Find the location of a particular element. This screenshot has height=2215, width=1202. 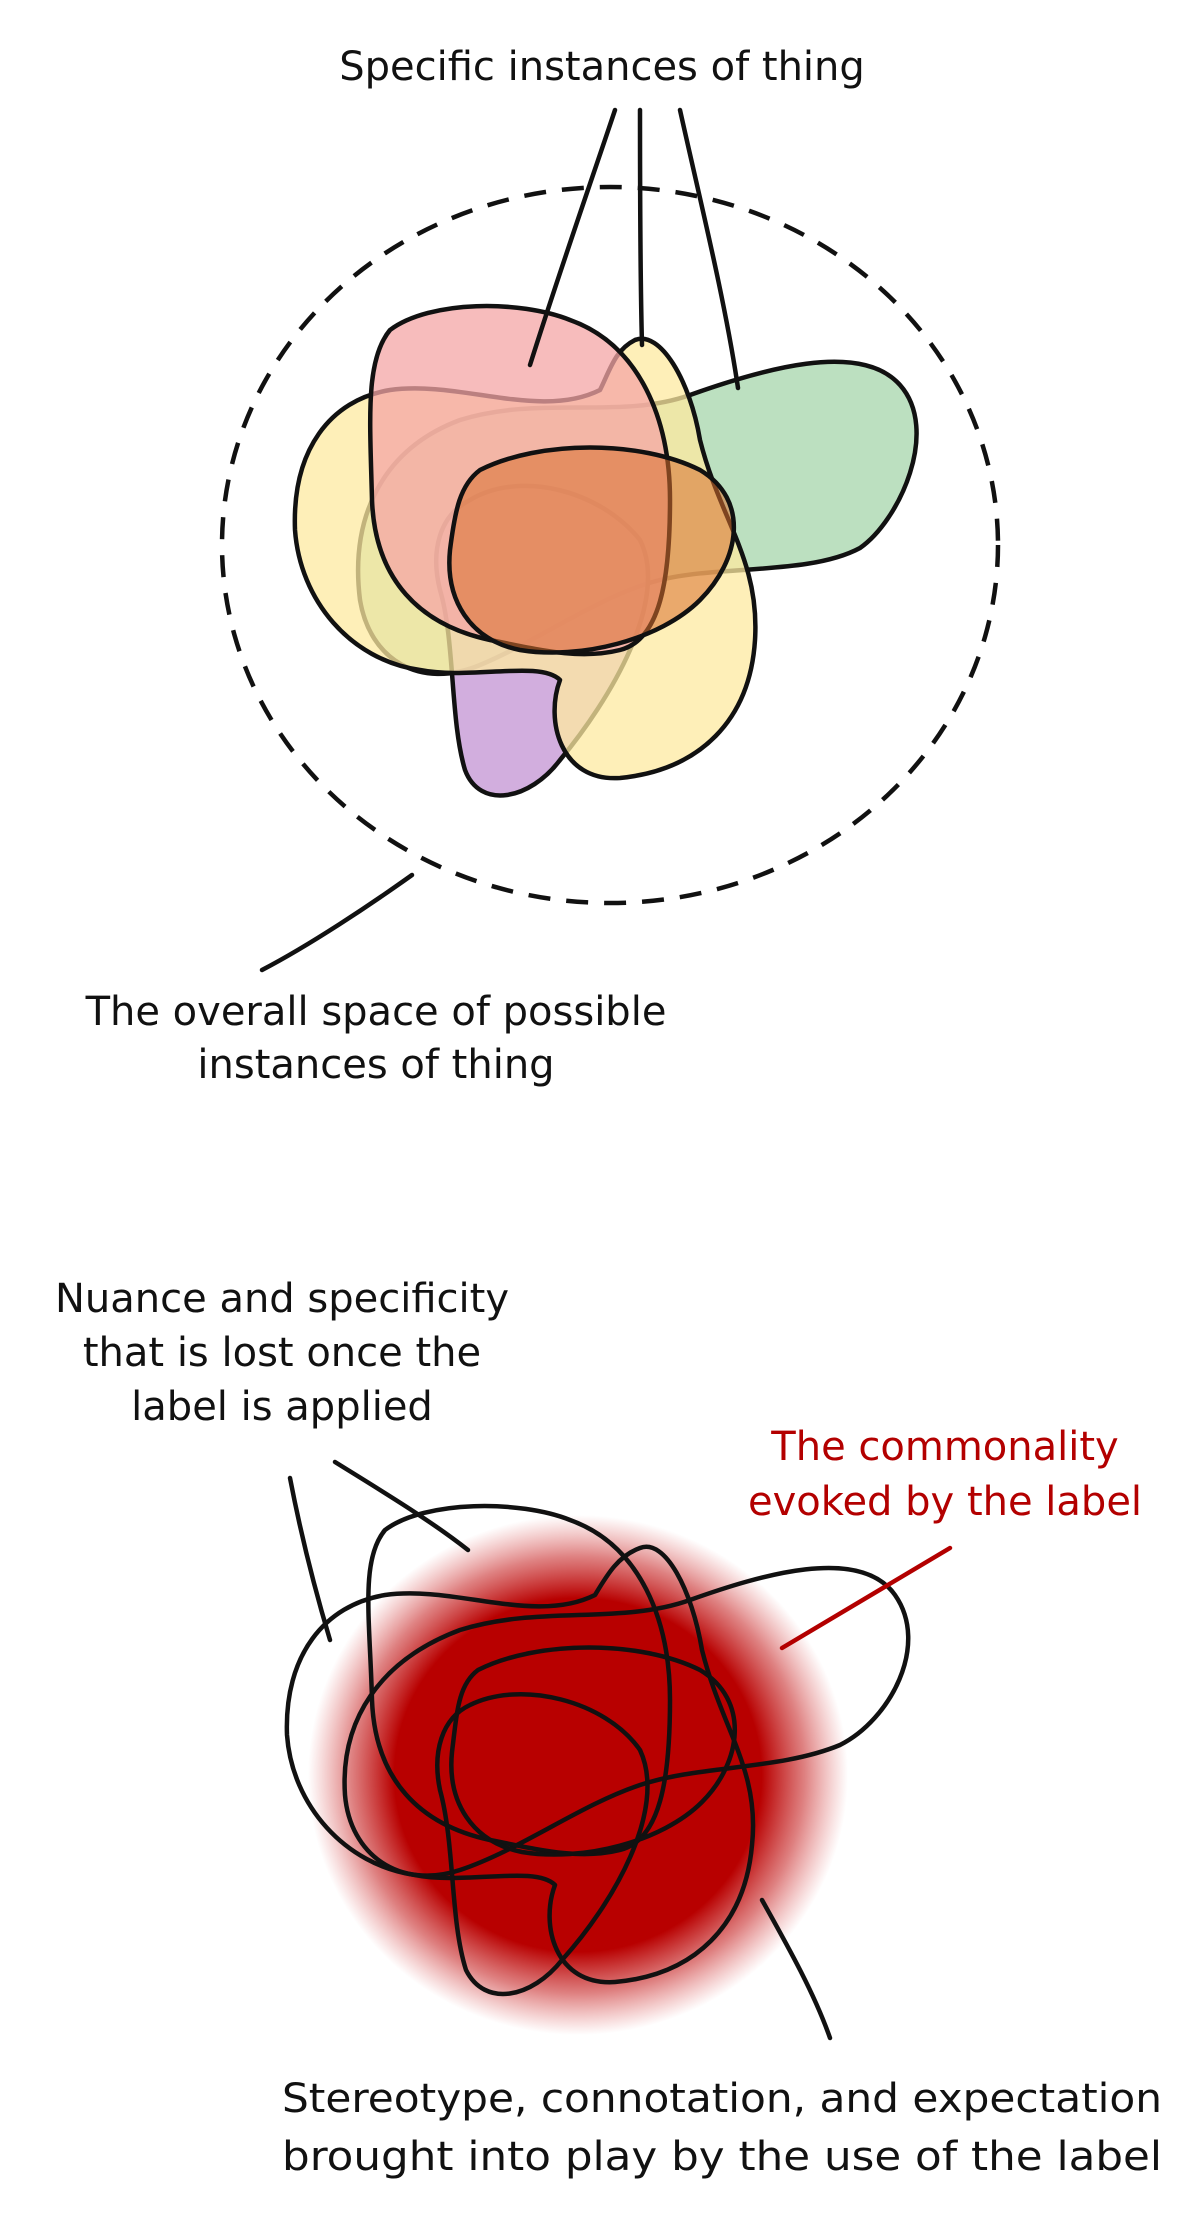

nuance-label-line-3: label is applied is located at coordinates (282, 1407).